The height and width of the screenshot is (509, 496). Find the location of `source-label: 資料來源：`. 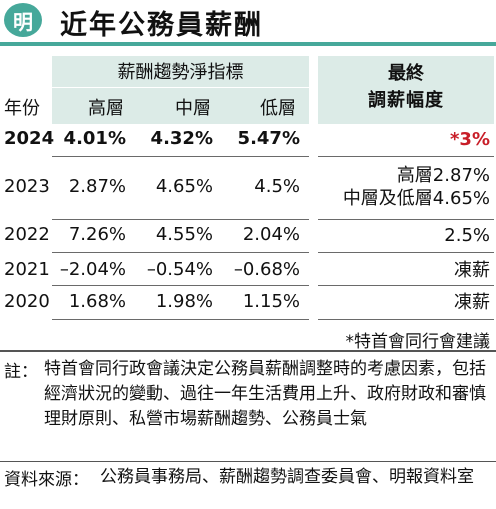

source-label: 資料來源： is located at coordinates (46, 480).